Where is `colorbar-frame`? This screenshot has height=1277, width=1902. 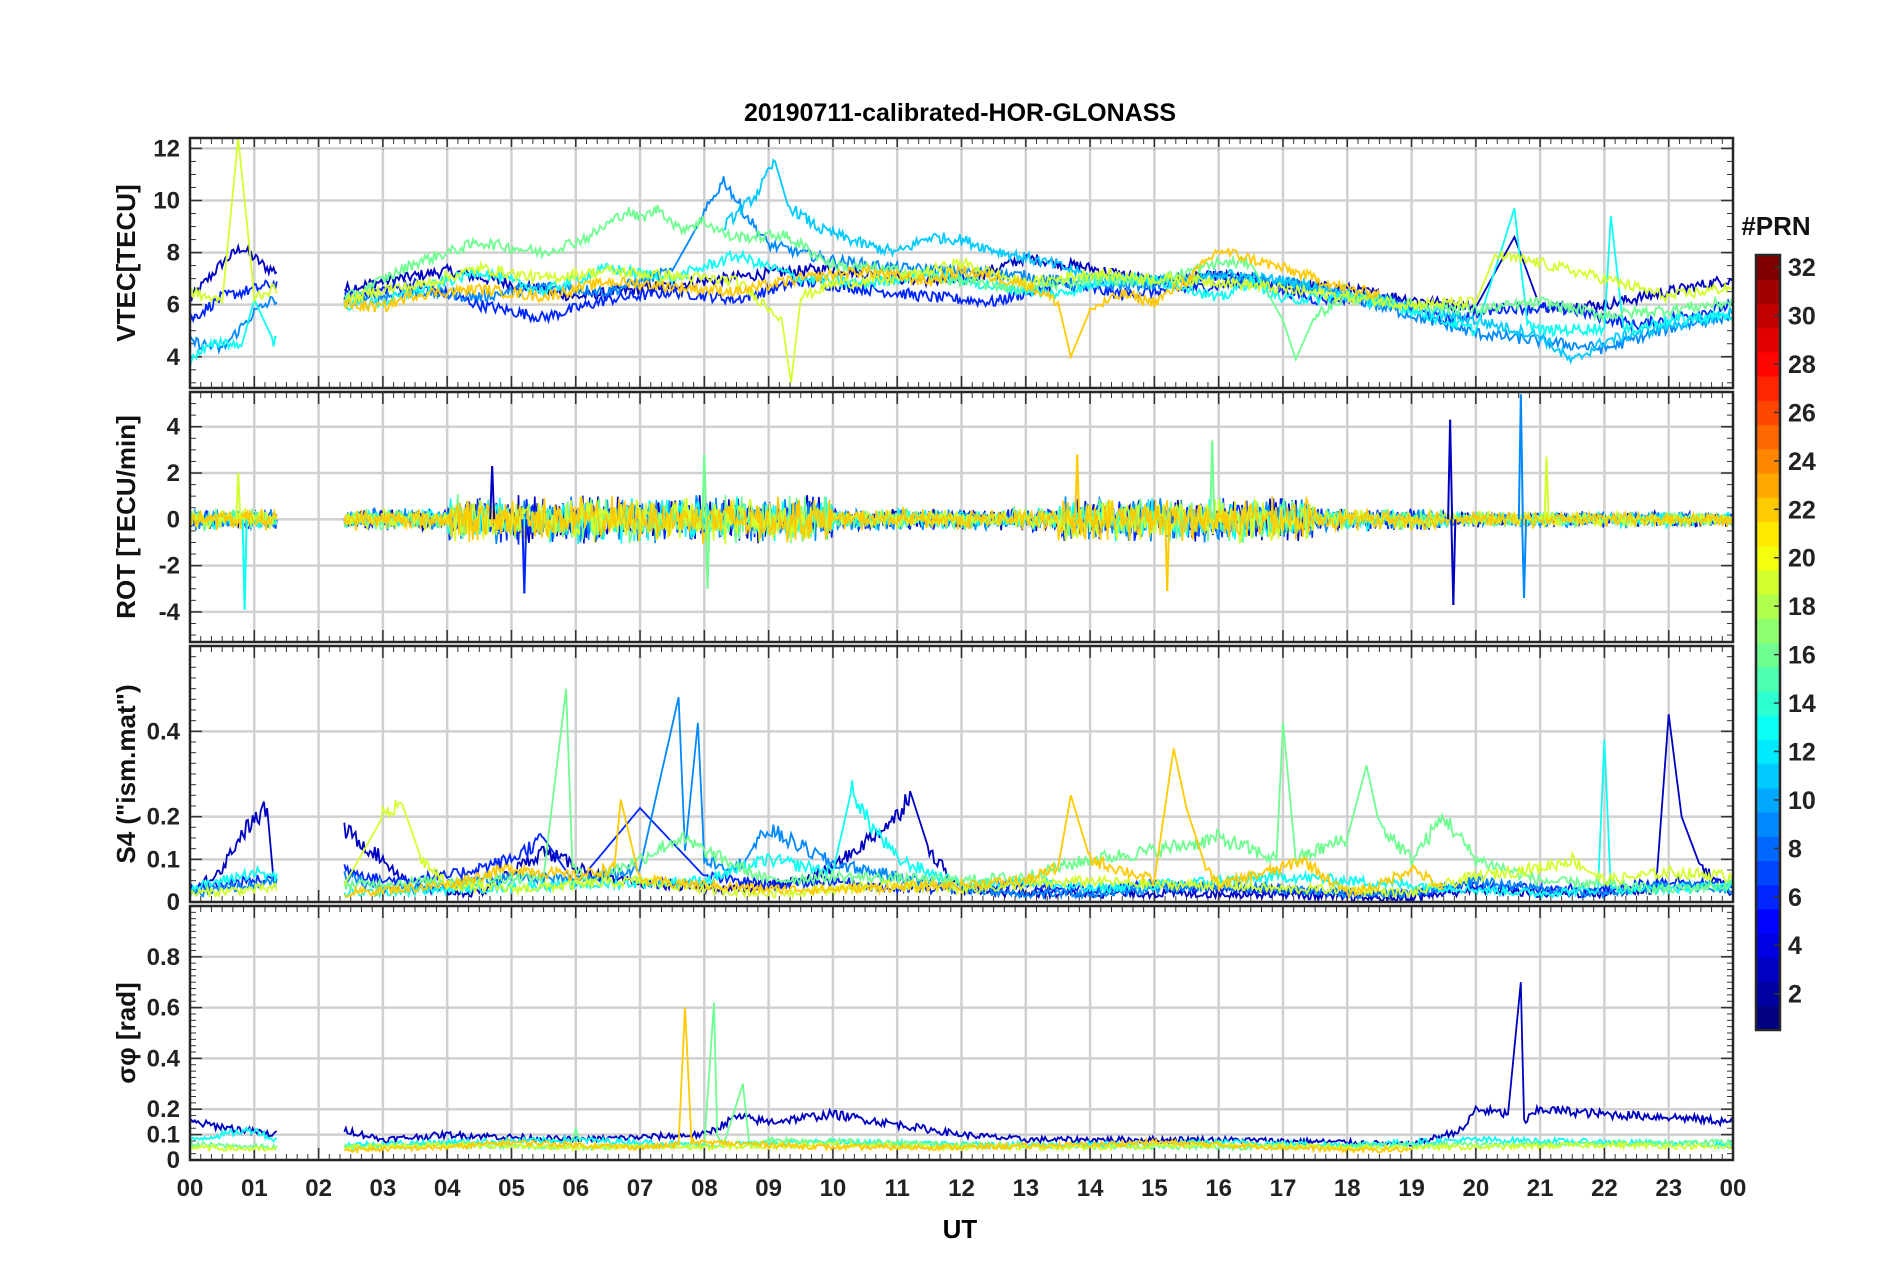
colorbar-frame is located at coordinates (1768, 642).